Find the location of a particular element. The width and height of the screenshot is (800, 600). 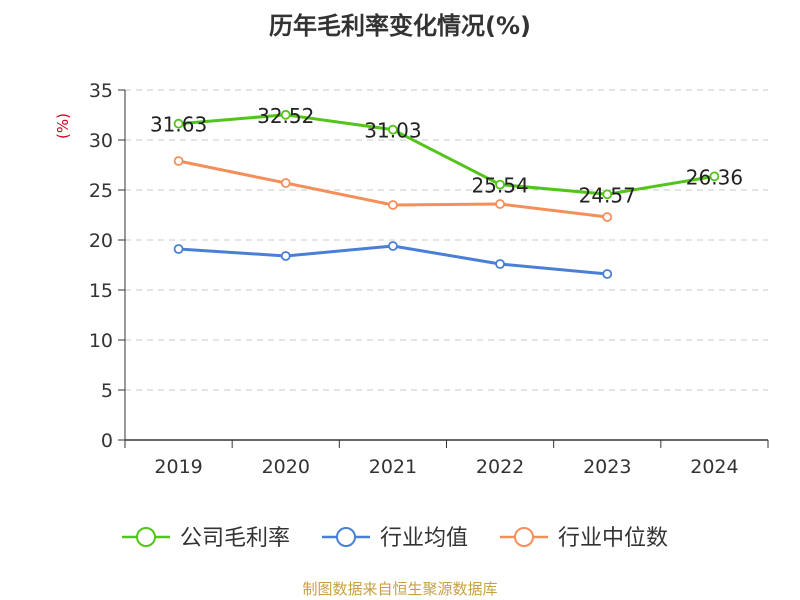

y-tick-label: 25 is located at coordinates (101, 191).